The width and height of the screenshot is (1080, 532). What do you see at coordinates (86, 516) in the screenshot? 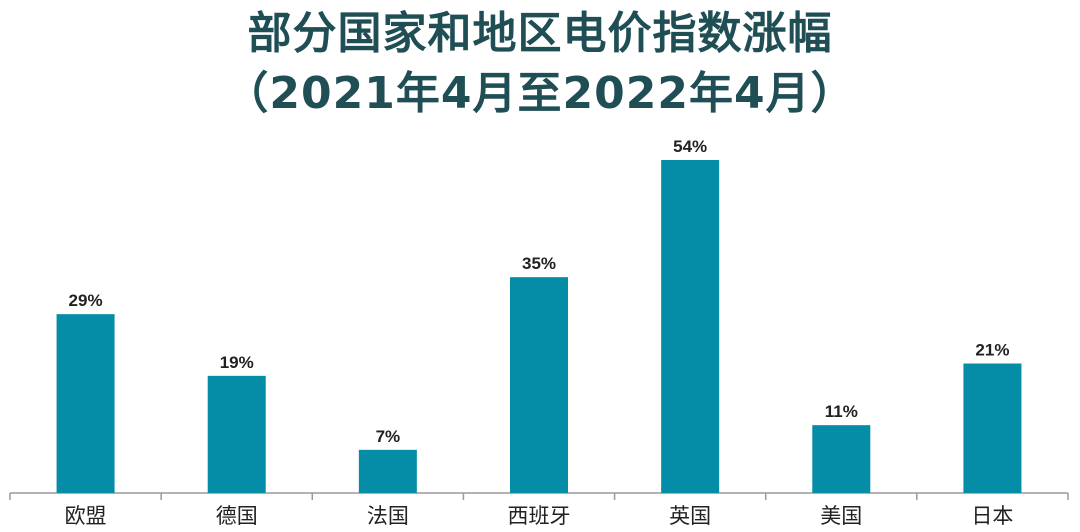
I see `category-label-1: 欧盟` at bounding box center [86, 516].